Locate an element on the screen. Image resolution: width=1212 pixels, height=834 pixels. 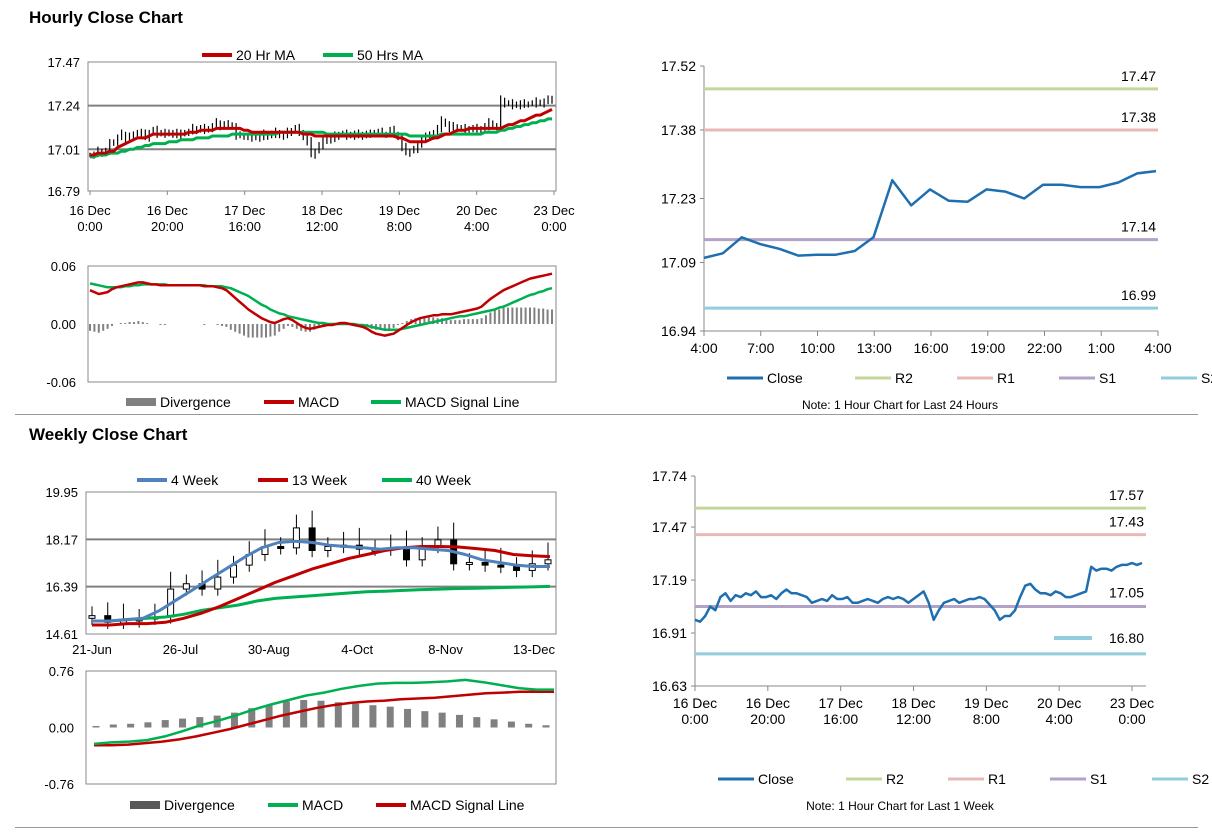
hourly-price-xtick: 16 Dec 20:00 is located at coordinates (168, 218).